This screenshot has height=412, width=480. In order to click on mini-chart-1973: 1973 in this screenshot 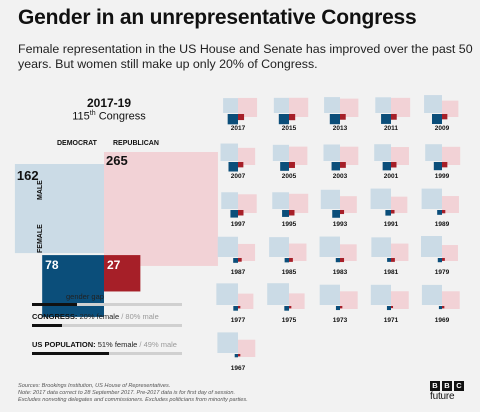, I will do `click(338, 304)`.